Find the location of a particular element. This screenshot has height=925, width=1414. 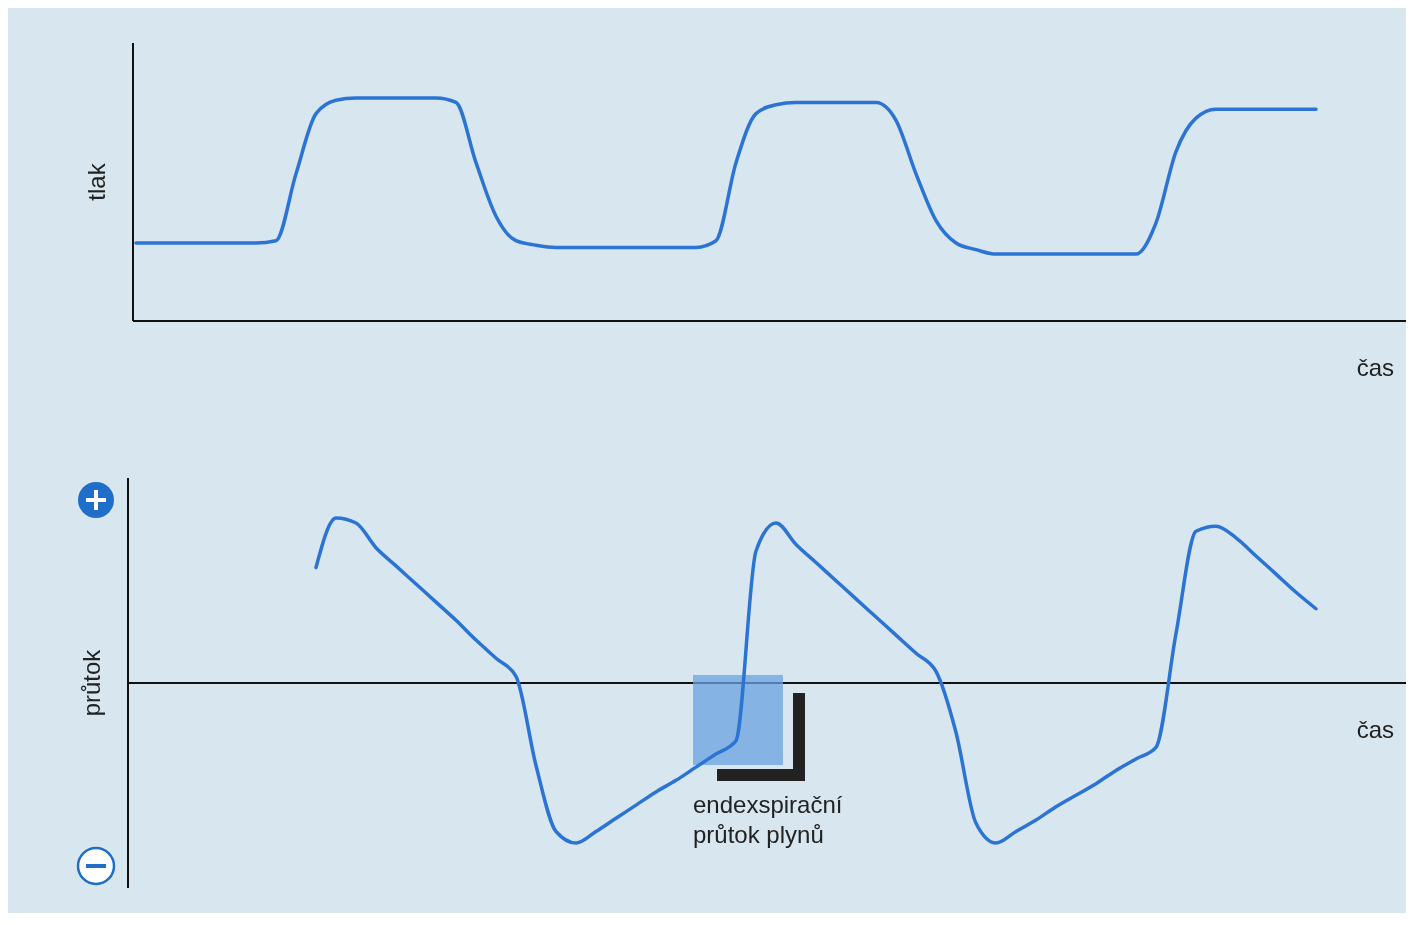

y-axis-title: průtok is located at coordinates (91, 682).